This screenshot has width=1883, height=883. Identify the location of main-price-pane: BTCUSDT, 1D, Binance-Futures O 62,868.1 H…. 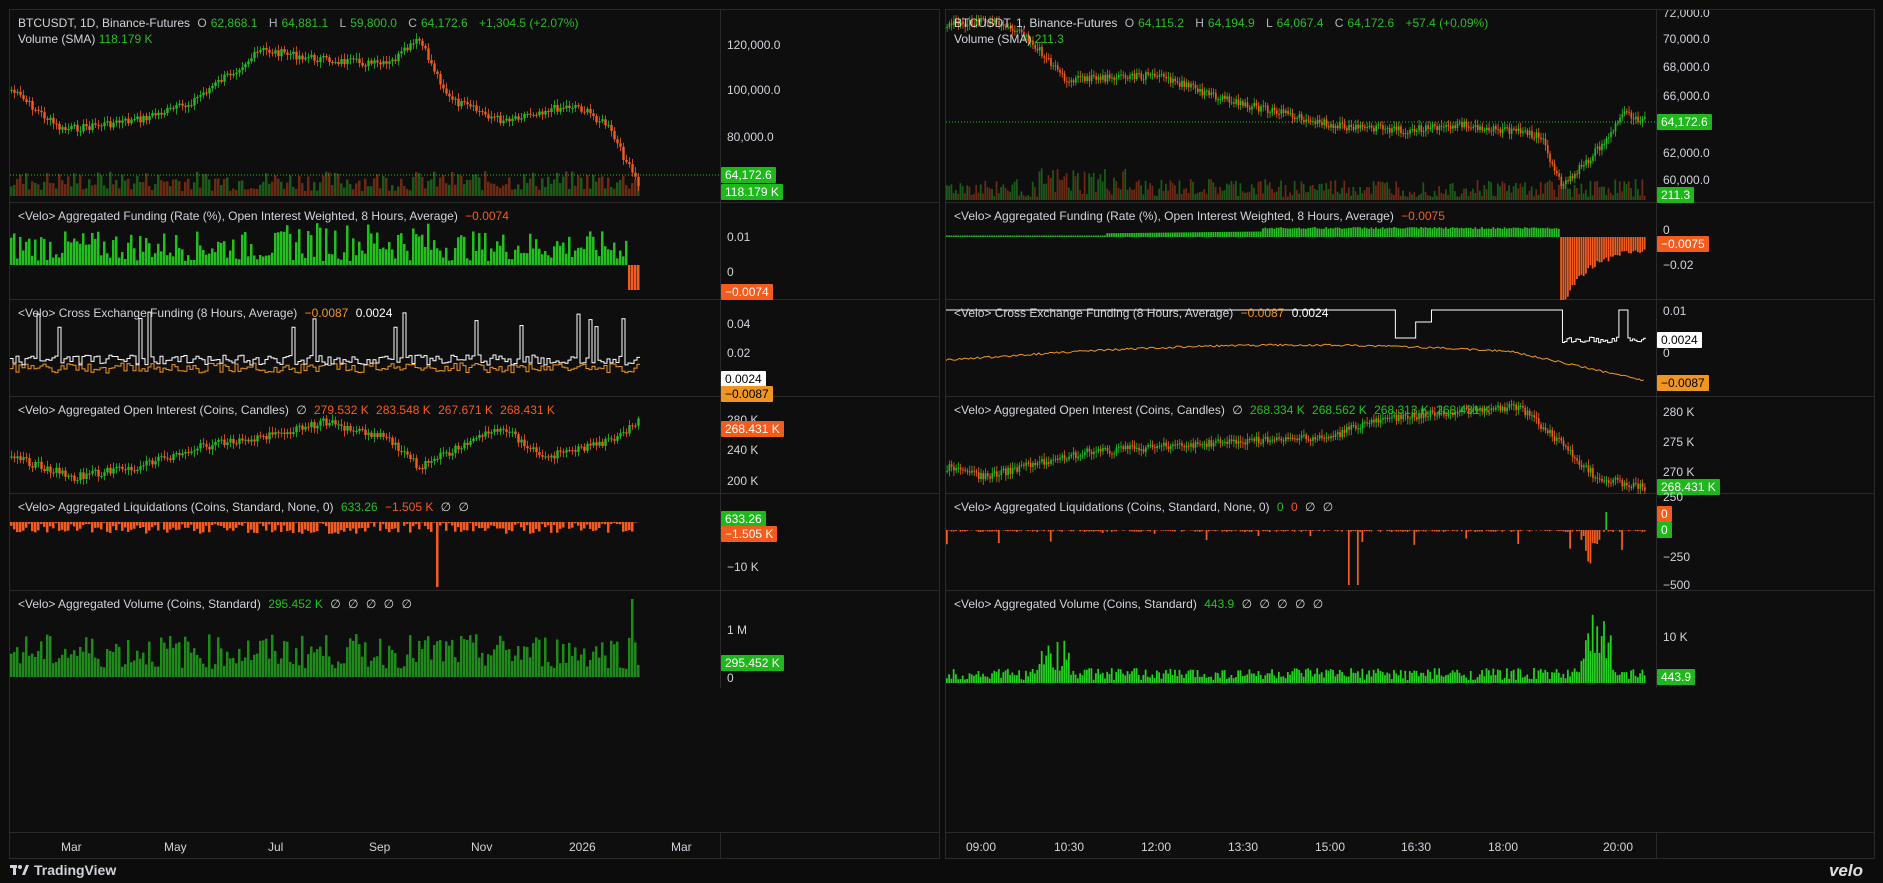
(474, 106).